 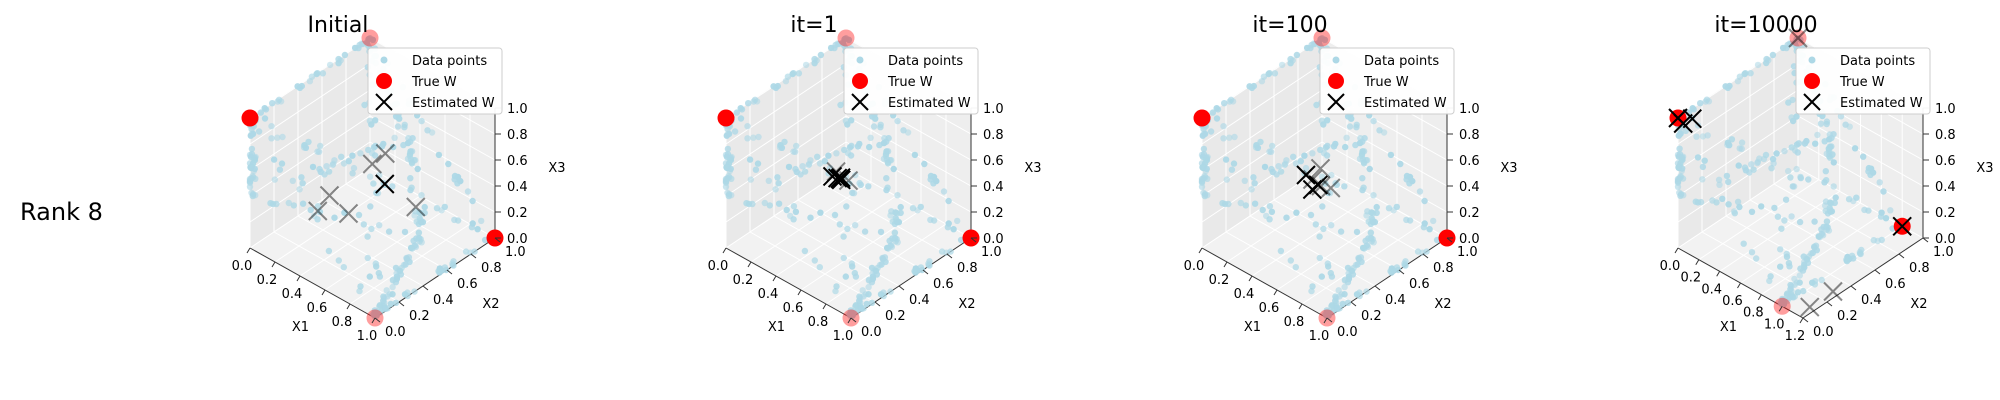 I want to click on chart-title: it=100, so click(x=1289, y=25).